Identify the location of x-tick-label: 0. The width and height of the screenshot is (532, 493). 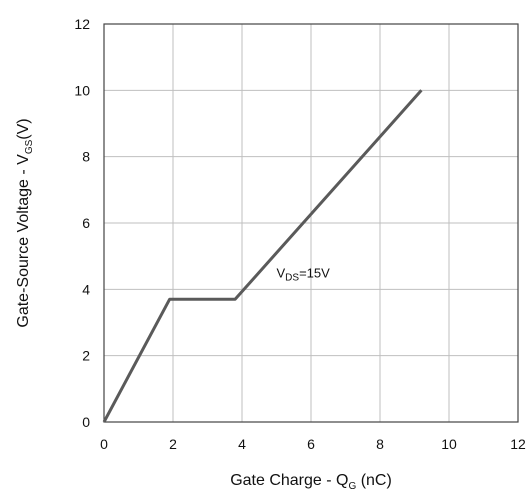
(104, 444).